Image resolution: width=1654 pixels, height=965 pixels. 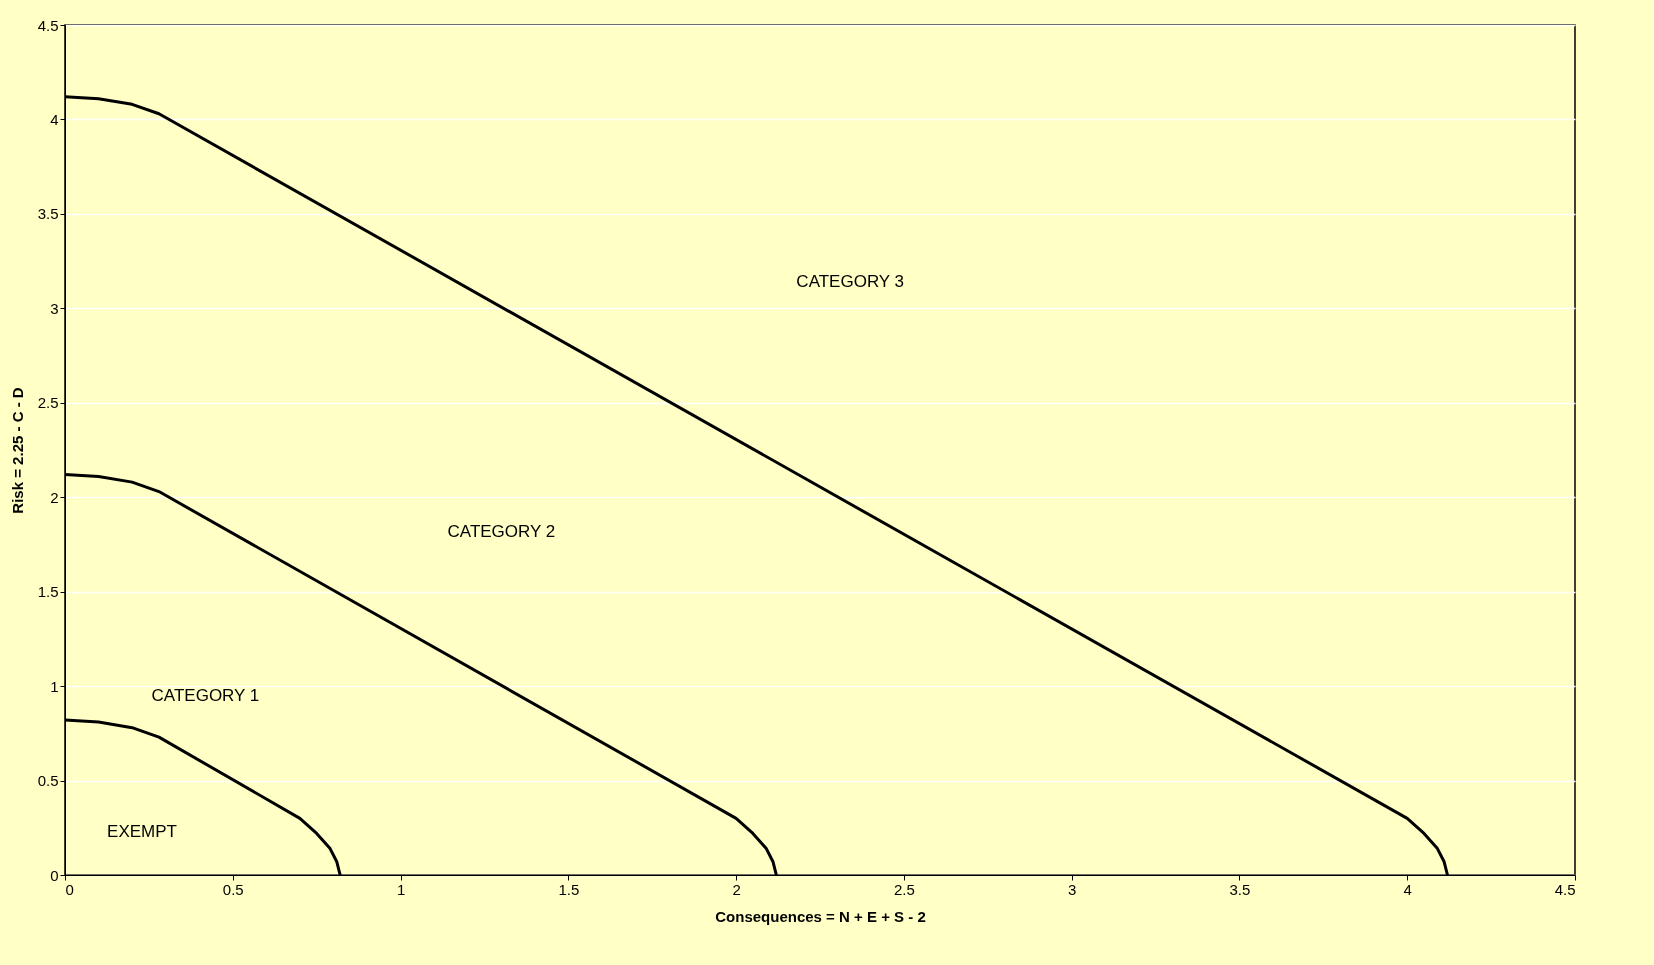 What do you see at coordinates (54, 686) in the screenshot?
I see `y-tick-label: 1` at bounding box center [54, 686].